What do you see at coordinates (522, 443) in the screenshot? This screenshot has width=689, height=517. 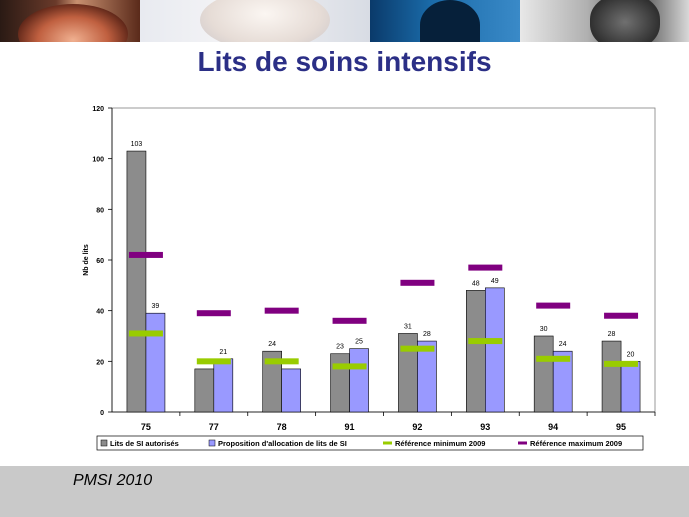 I see `legend-item-reference-maximum-swatch` at bounding box center [522, 443].